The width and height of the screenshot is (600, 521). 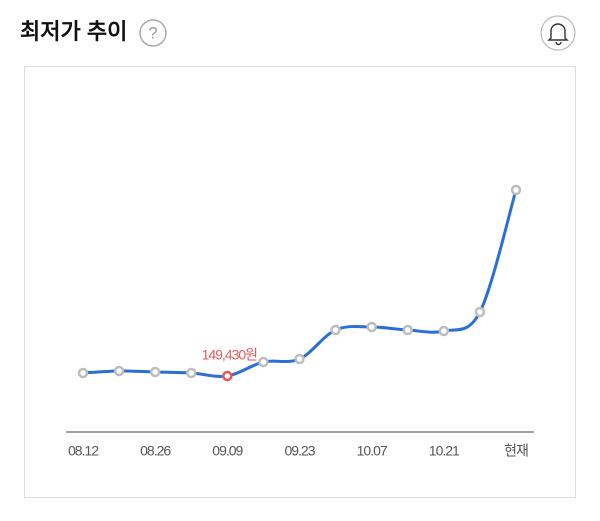 What do you see at coordinates (230, 355) in the screenshot?
I see `value-label: 149,430원` at bounding box center [230, 355].